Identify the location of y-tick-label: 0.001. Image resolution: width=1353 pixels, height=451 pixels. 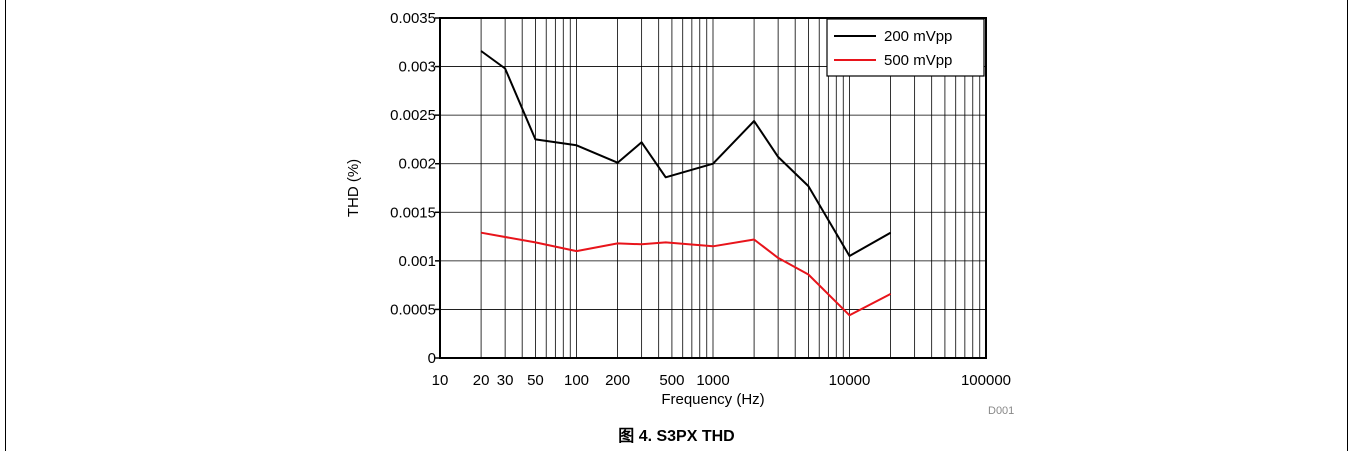
(417, 261).